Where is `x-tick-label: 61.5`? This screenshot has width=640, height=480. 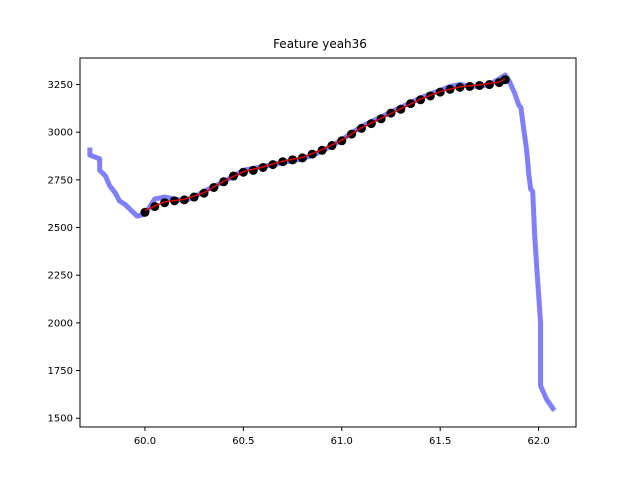 x-tick-label: 61.5 is located at coordinates (440, 441).